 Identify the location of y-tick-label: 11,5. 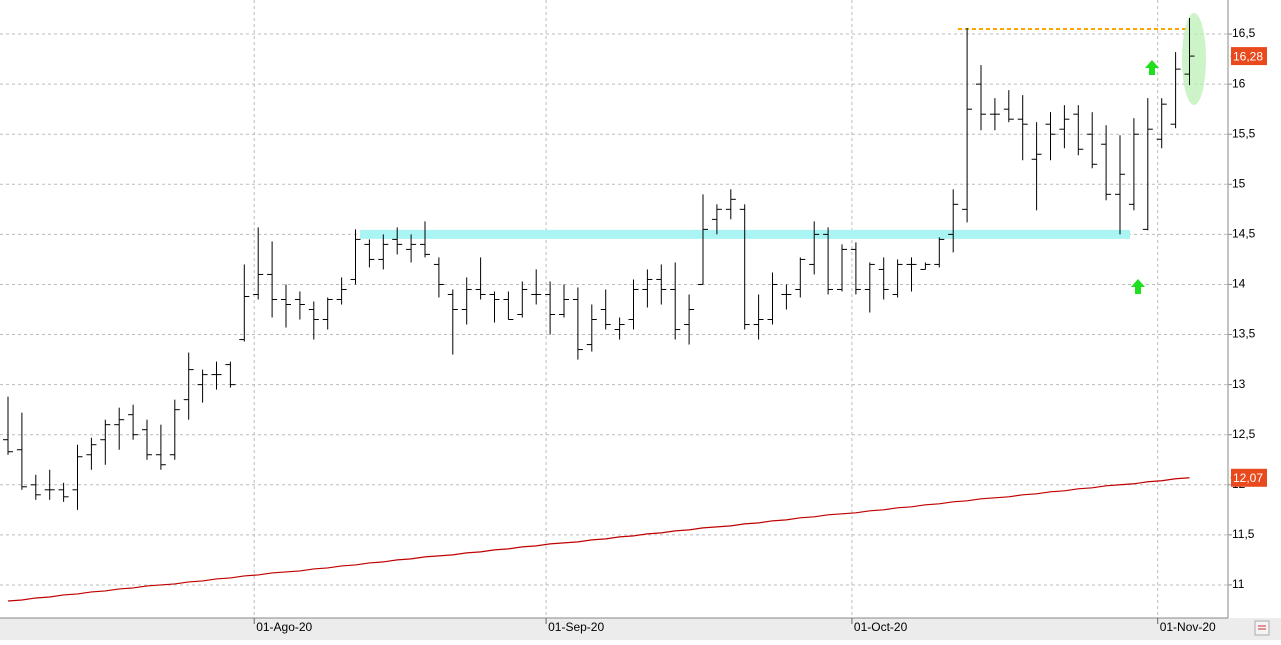
(1243, 534).